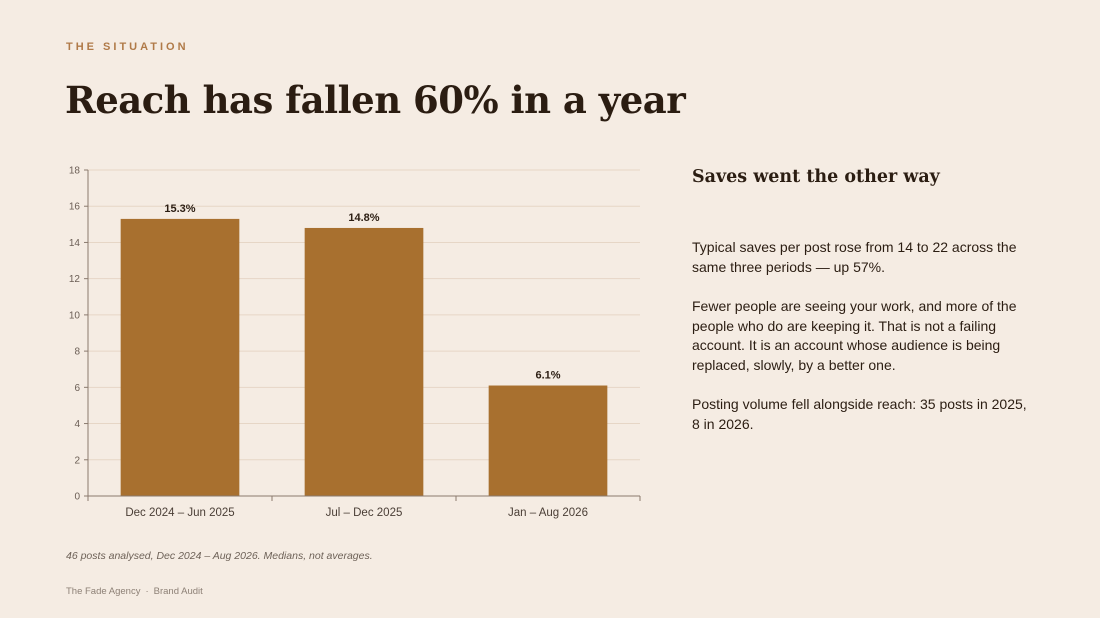 The height and width of the screenshot is (618, 1100). I want to click on bar-value-label: 6.1%, so click(547, 376).